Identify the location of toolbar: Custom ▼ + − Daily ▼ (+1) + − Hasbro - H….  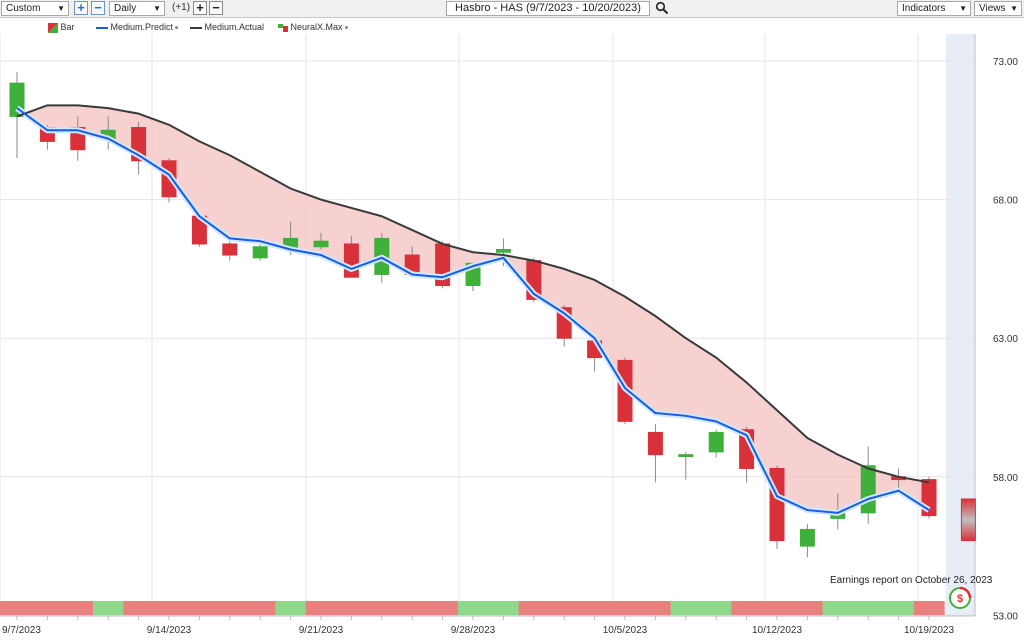
(512, 9).